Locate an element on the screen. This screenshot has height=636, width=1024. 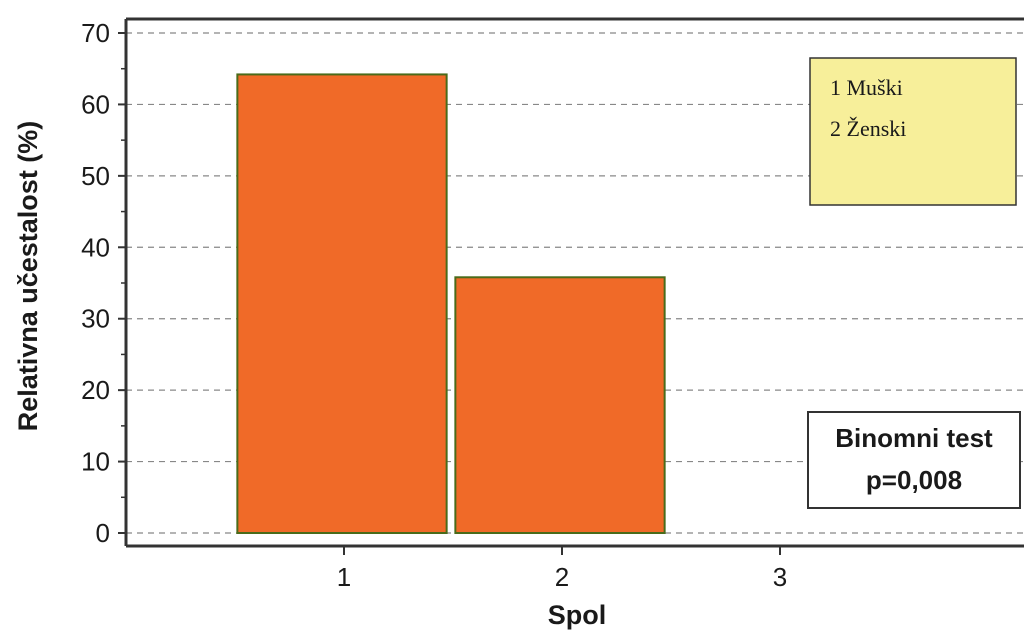
y-tick-label: 50 is located at coordinates (95, 176).